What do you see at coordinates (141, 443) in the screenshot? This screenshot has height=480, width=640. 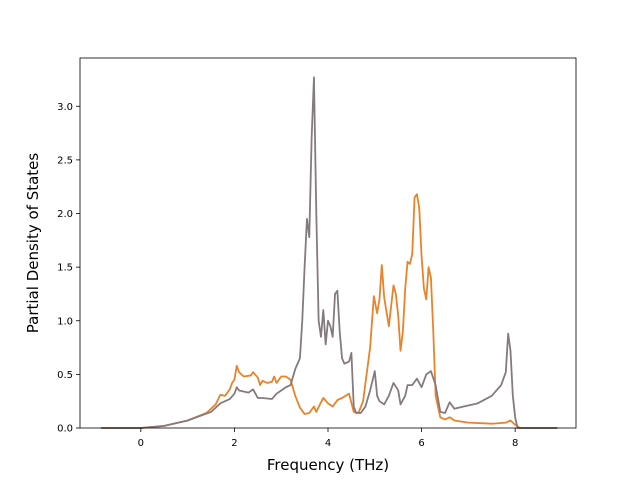 I see `x-tick-label: 0` at bounding box center [141, 443].